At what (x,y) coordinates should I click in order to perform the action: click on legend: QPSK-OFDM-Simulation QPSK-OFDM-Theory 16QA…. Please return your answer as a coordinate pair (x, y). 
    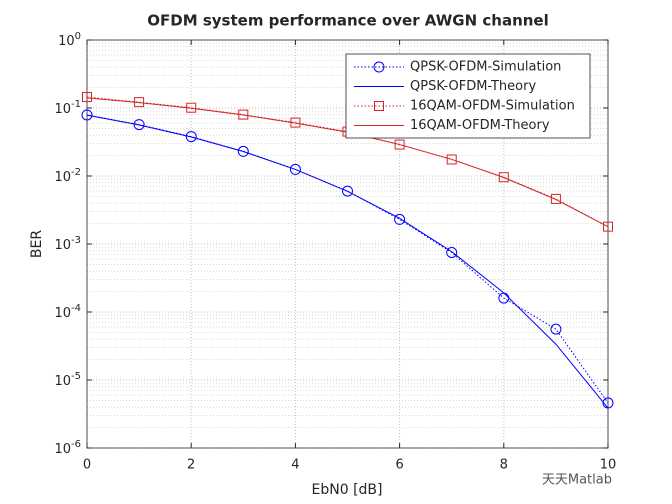
    Looking at the image, I should click on (468, 96).